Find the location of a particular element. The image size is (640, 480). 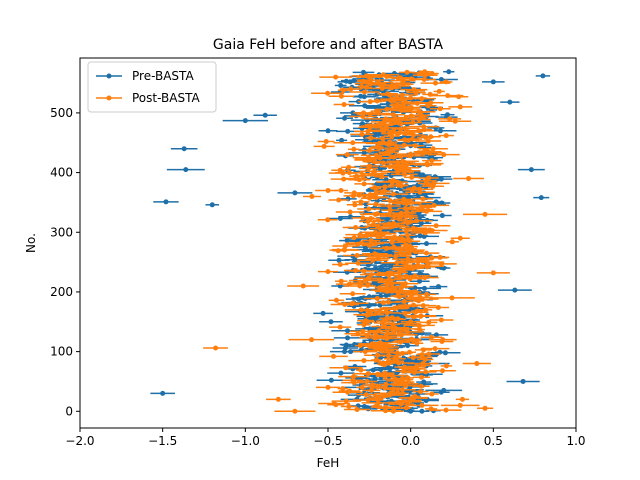

x-axis-label: FeH is located at coordinates (328, 463).